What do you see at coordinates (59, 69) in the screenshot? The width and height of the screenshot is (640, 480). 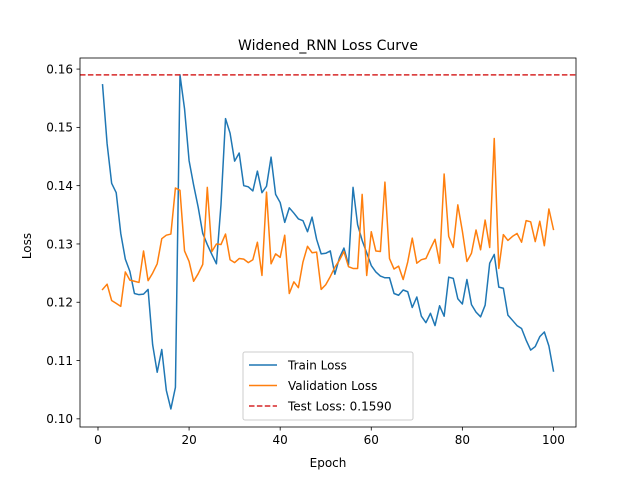 I see `y-tick-label: 0.16` at bounding box center [59, 69].